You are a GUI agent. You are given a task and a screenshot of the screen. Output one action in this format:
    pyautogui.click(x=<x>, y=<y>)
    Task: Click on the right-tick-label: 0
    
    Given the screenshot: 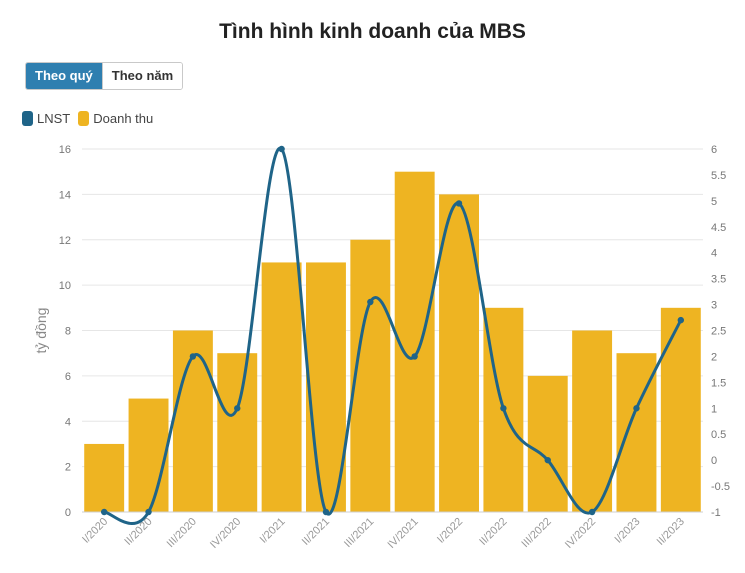 What is the action you would take?
    pyautogui.click(x=714, y=461)
    